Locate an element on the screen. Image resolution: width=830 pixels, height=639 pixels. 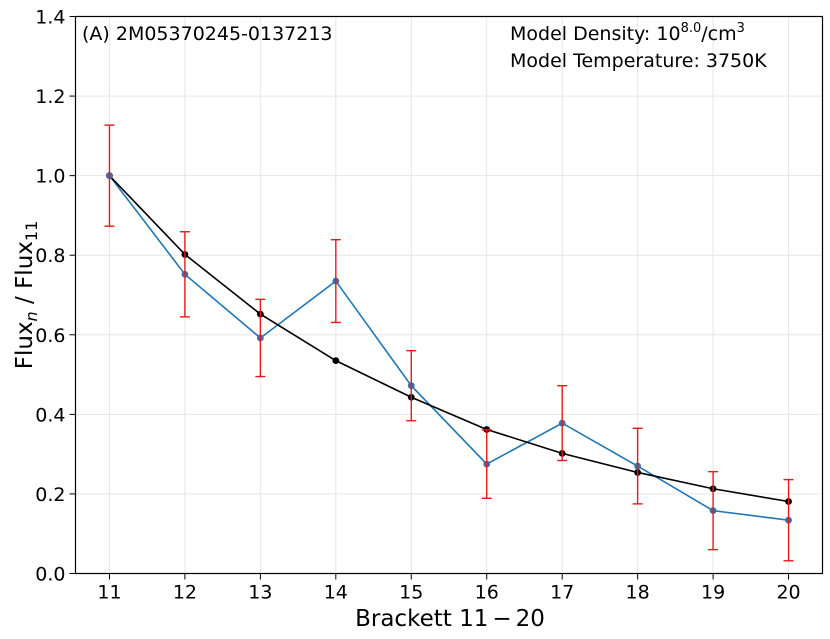
x-axis-title: Brackett 11−20 is located at coordinates (450, 619).